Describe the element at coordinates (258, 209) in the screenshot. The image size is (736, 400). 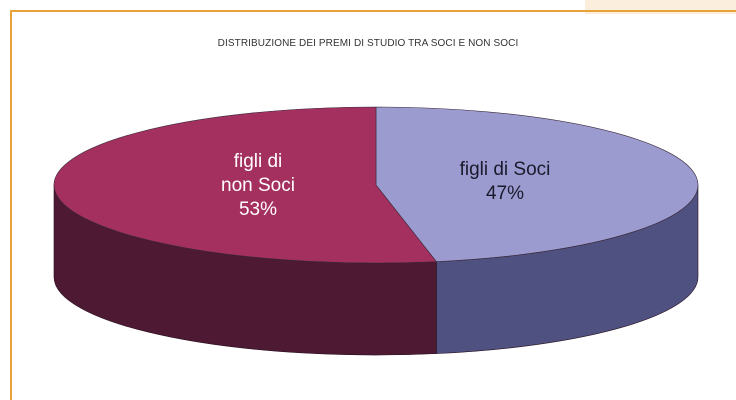
I see `slice-percent: 53%` at that location.